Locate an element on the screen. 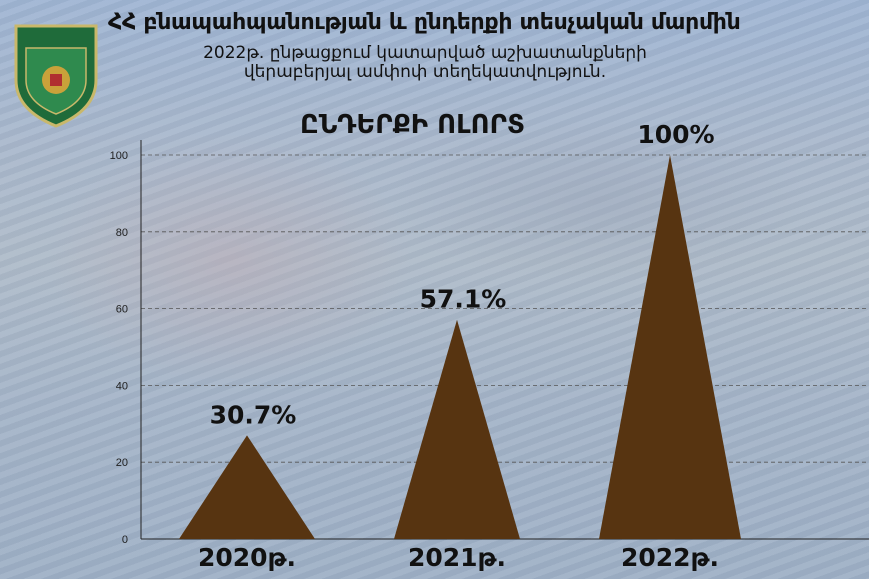 The height and width of the screenshot is (579, 869). subtitle-line-2: վերաբերյալ ամփոփ տեղեկատվություն. is located at coordinates (425, 72).